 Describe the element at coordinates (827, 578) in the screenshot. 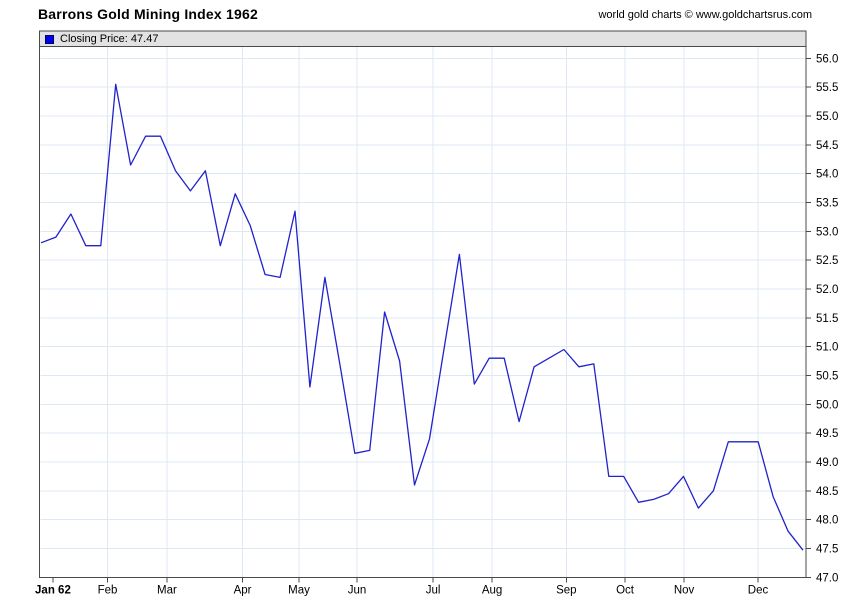

I see `svg-text: 47.0` at that location.